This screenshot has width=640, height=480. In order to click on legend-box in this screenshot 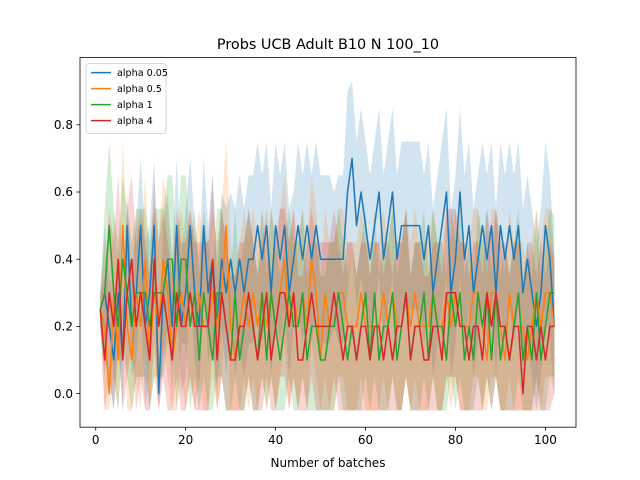, I will do `click(126, 98)`.